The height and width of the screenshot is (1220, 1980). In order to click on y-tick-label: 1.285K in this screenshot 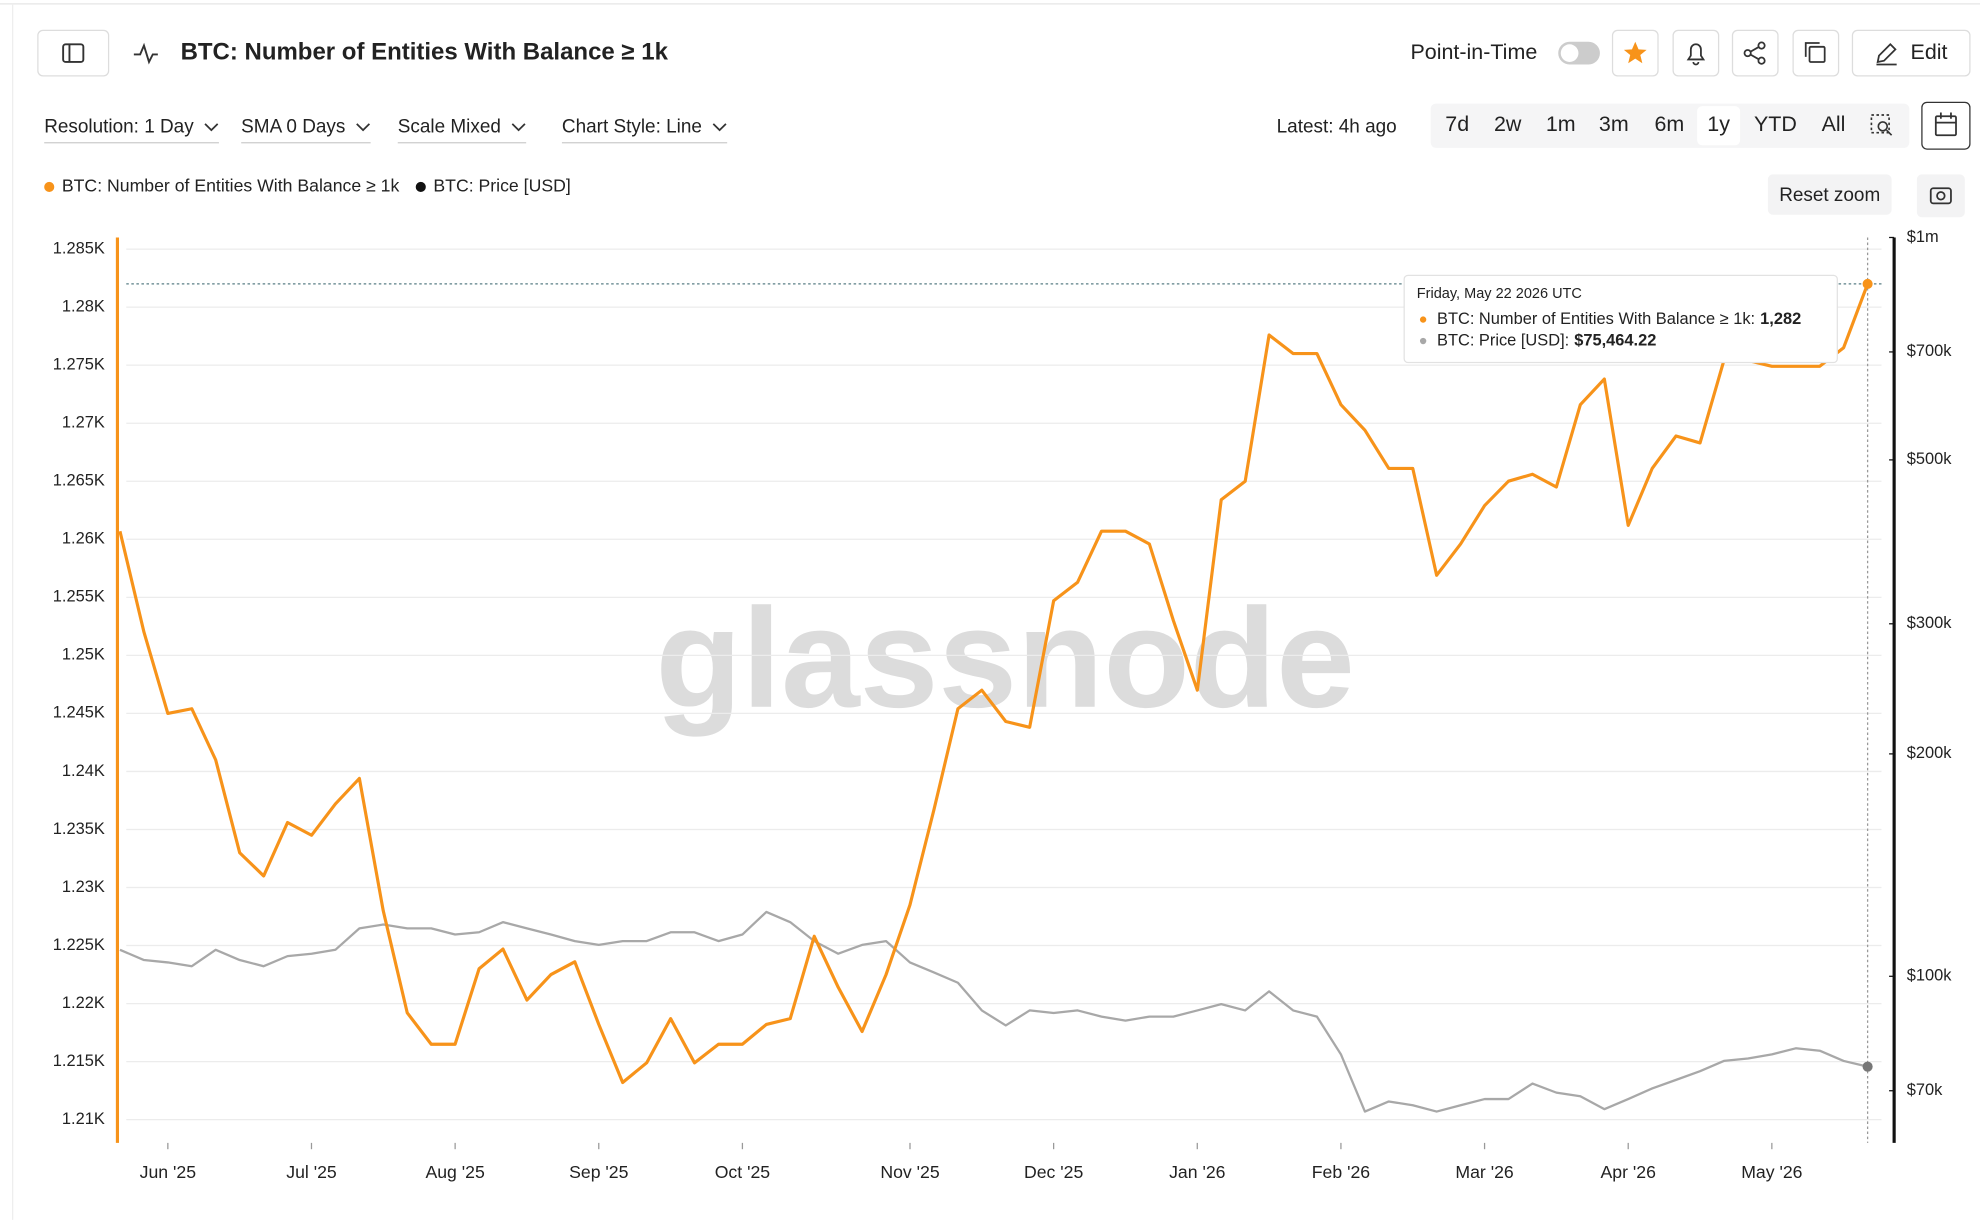, I will do `click(79, 248)`.